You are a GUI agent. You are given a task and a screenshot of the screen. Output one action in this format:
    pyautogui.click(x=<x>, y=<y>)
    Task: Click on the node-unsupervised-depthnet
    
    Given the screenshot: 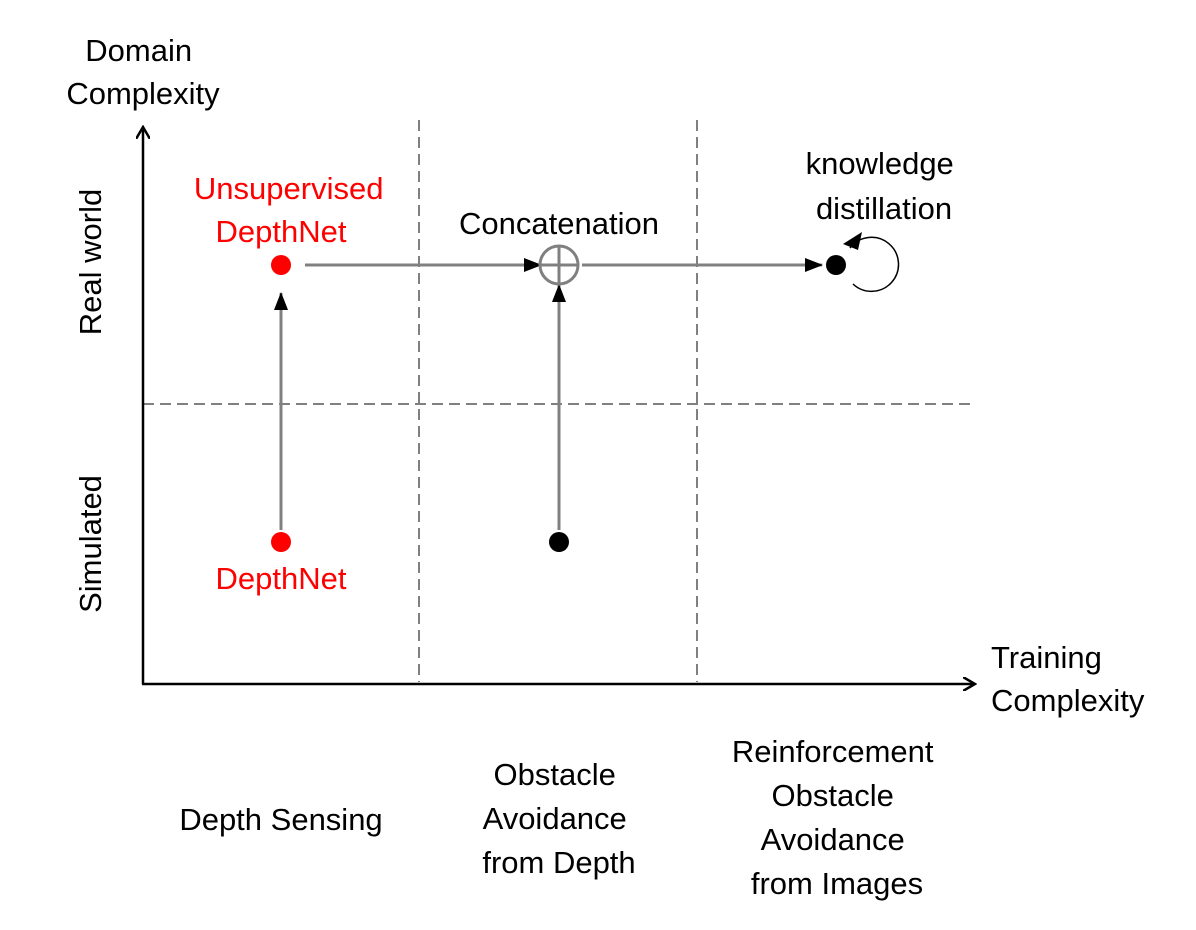 What is the action you would take?
    pyautogui.click(x=281, y=265)
    